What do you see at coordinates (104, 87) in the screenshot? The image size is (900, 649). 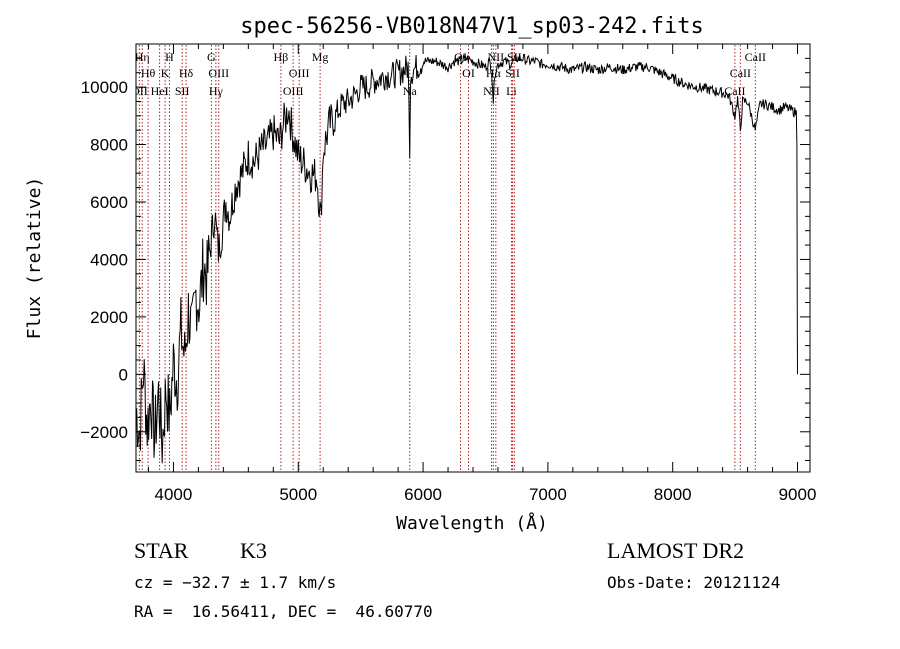 I see `y-tick-label-6: 10000` at bounding box center [104, 87].